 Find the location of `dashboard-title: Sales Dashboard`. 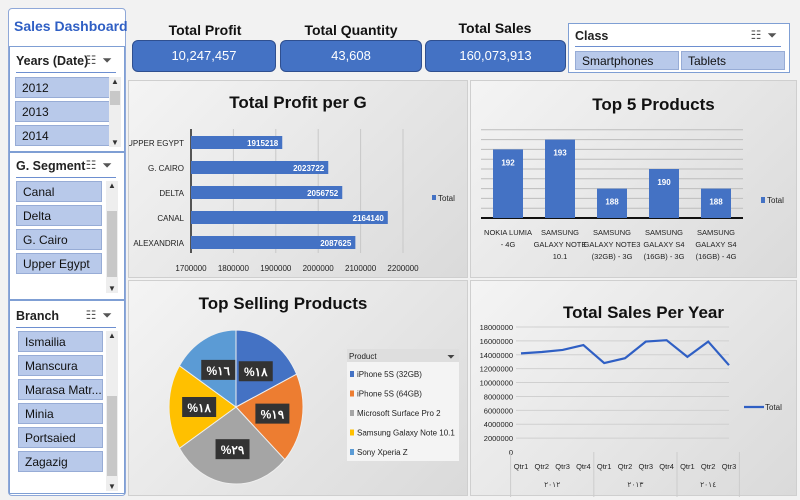

dashboard-title: Sales Dashboard is located at coordinates (71, 26).